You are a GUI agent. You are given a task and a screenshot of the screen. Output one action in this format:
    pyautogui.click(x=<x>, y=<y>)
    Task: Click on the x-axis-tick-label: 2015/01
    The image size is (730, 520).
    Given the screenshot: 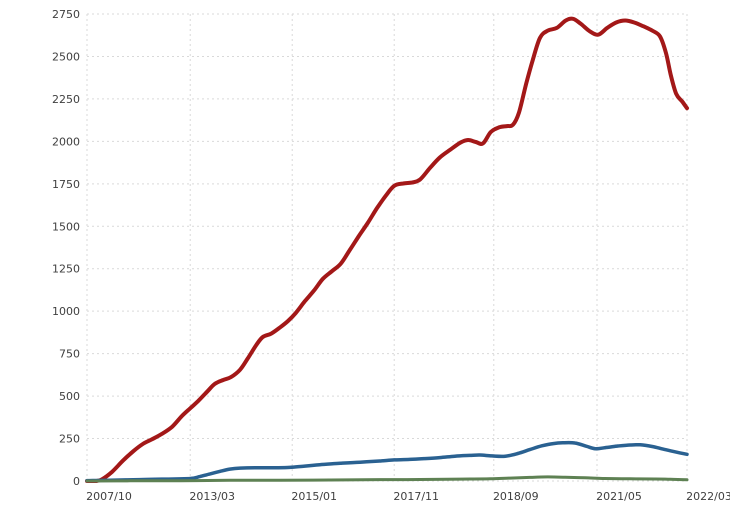 What is the action you would take?
    pyautogui.click(x=314, y=496)
    